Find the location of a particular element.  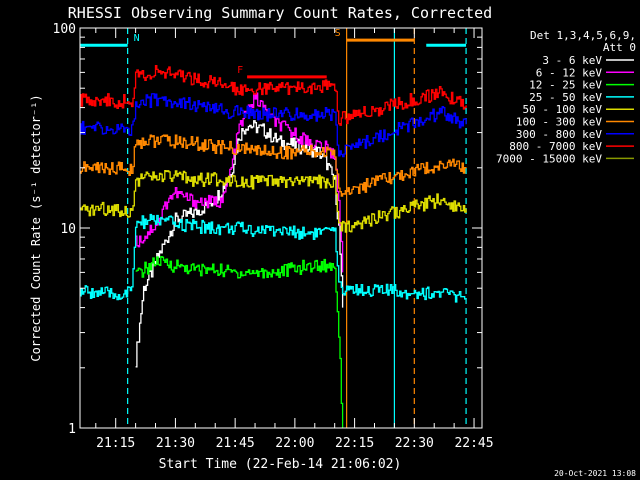

legend-label-6-12-kev: 6 - 12 keV is located at coordinates (569, 72).